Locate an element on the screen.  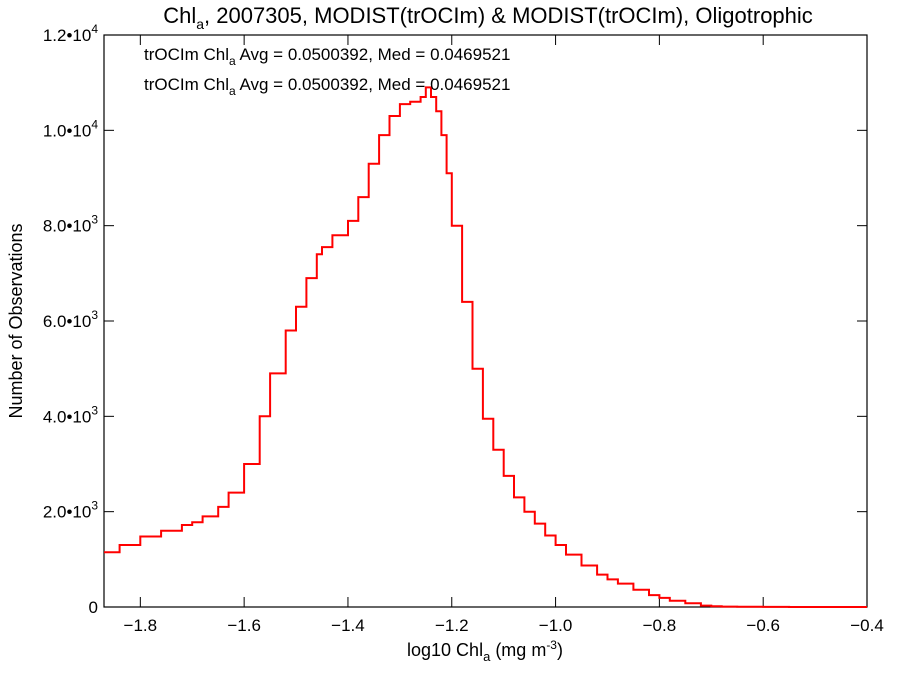
y-axis-label: Number of Observations is located at coordinates (16, 320).